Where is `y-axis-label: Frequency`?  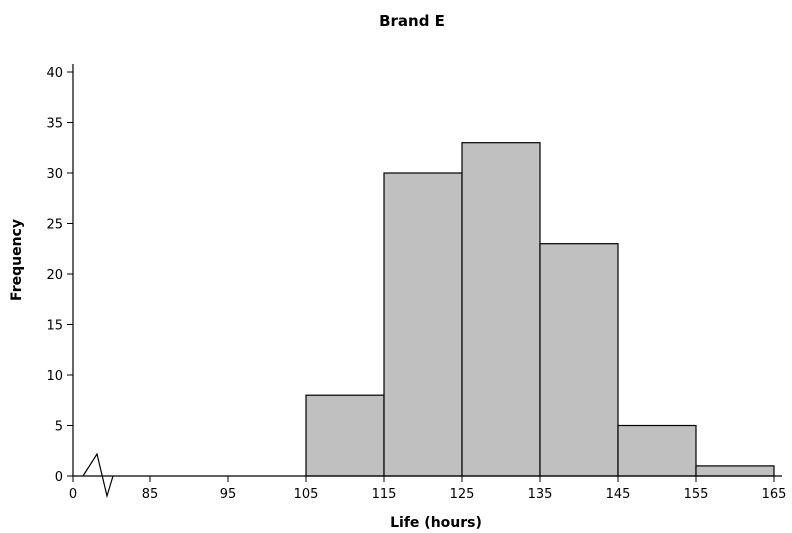 y-axis-label: Frequency is located at coordinates (17, 260).